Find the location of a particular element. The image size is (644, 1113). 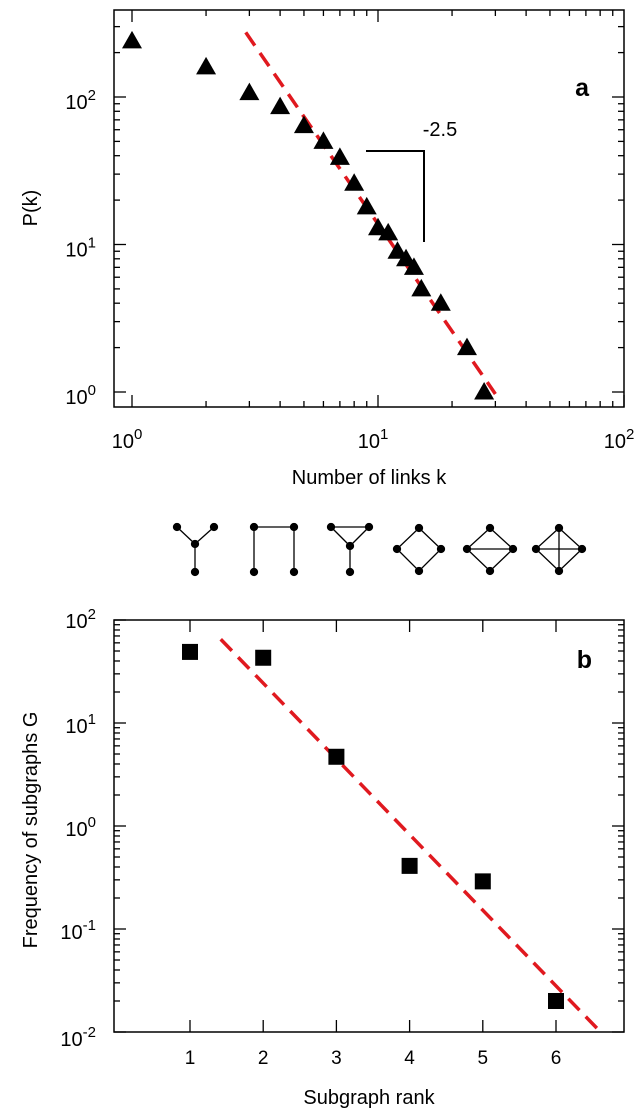

panel-a-x-tick-label: 10² is located at coordinates (619, 439).